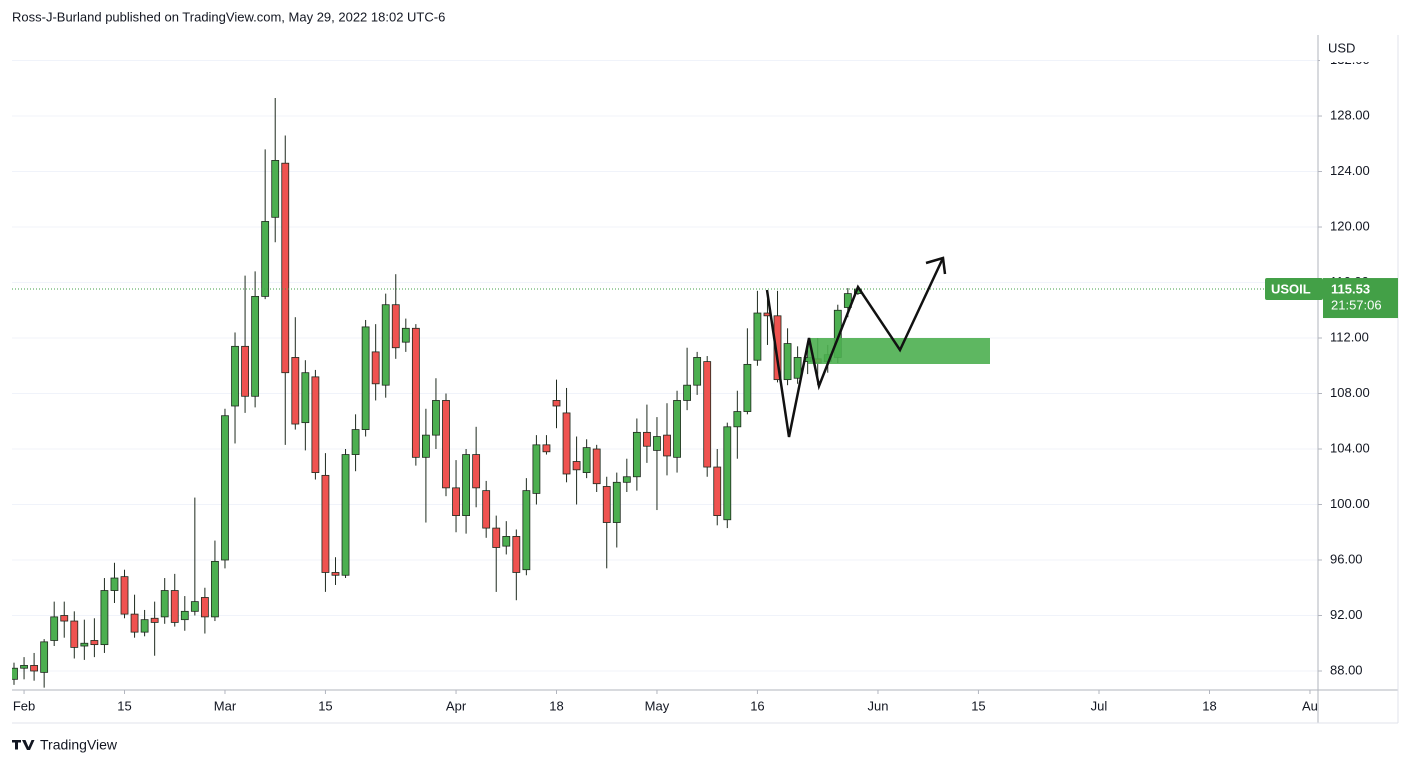 This screenshot has width=1413, height=767. I want to click on arrow-head, so click(936, 265).